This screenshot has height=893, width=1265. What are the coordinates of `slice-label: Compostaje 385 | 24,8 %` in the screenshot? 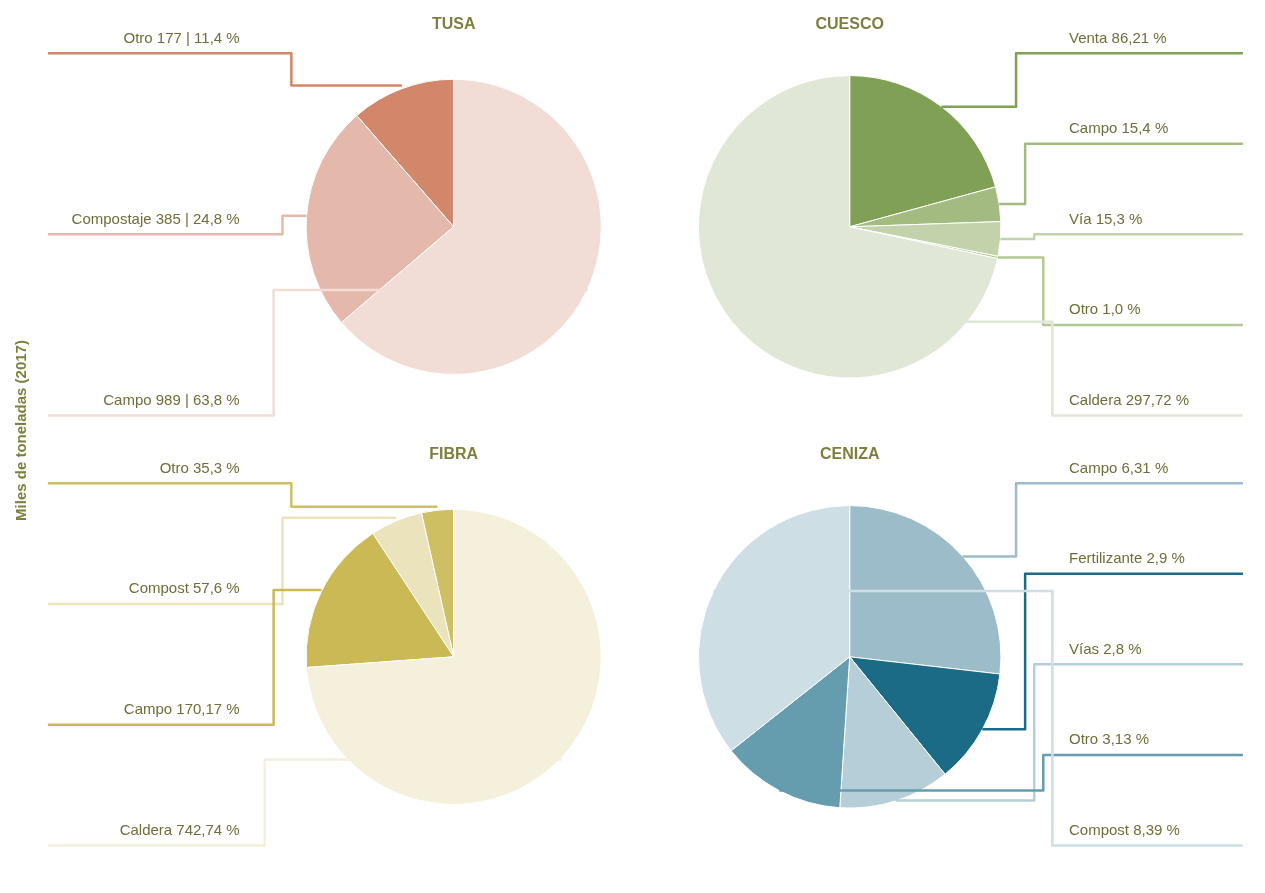 It's located at (155, 218).